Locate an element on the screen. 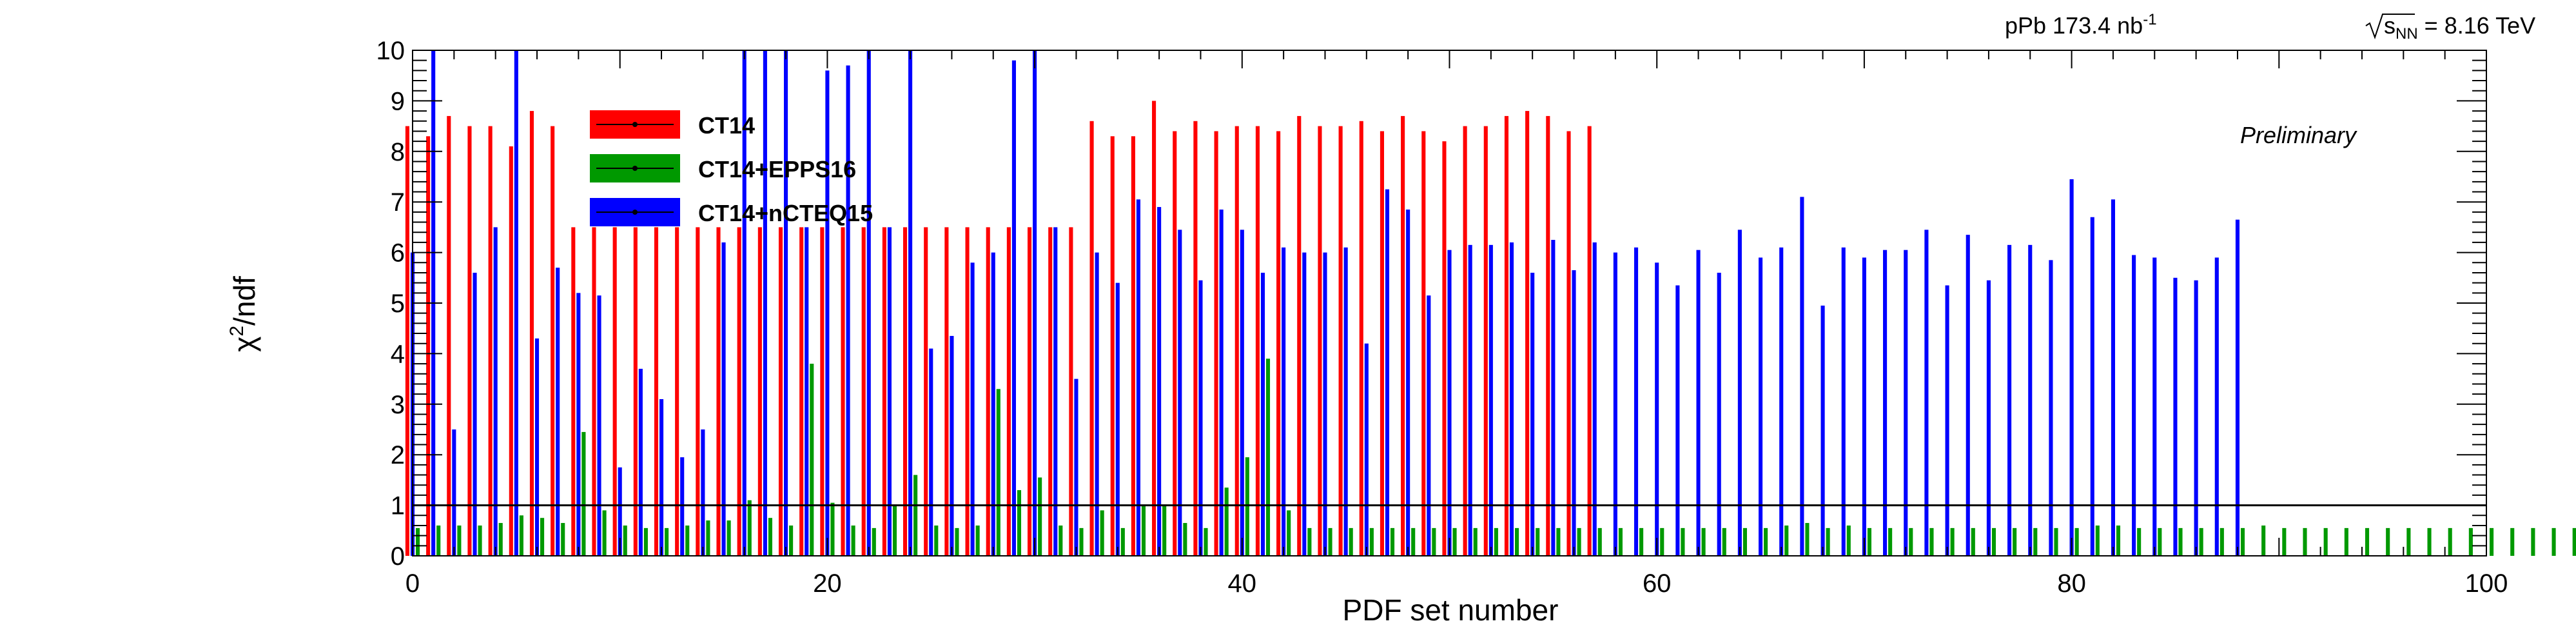 This screenshot has width=2576, height=630. legend-label-1: CT14+EPPS16 is located at coordinates (777, 169).